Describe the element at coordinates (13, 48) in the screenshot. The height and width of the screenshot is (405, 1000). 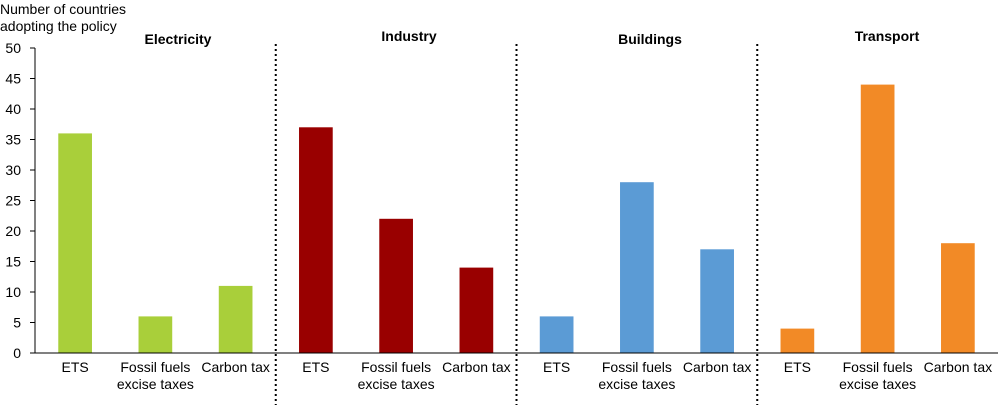
I see `y-tick-label: 50` at that location.